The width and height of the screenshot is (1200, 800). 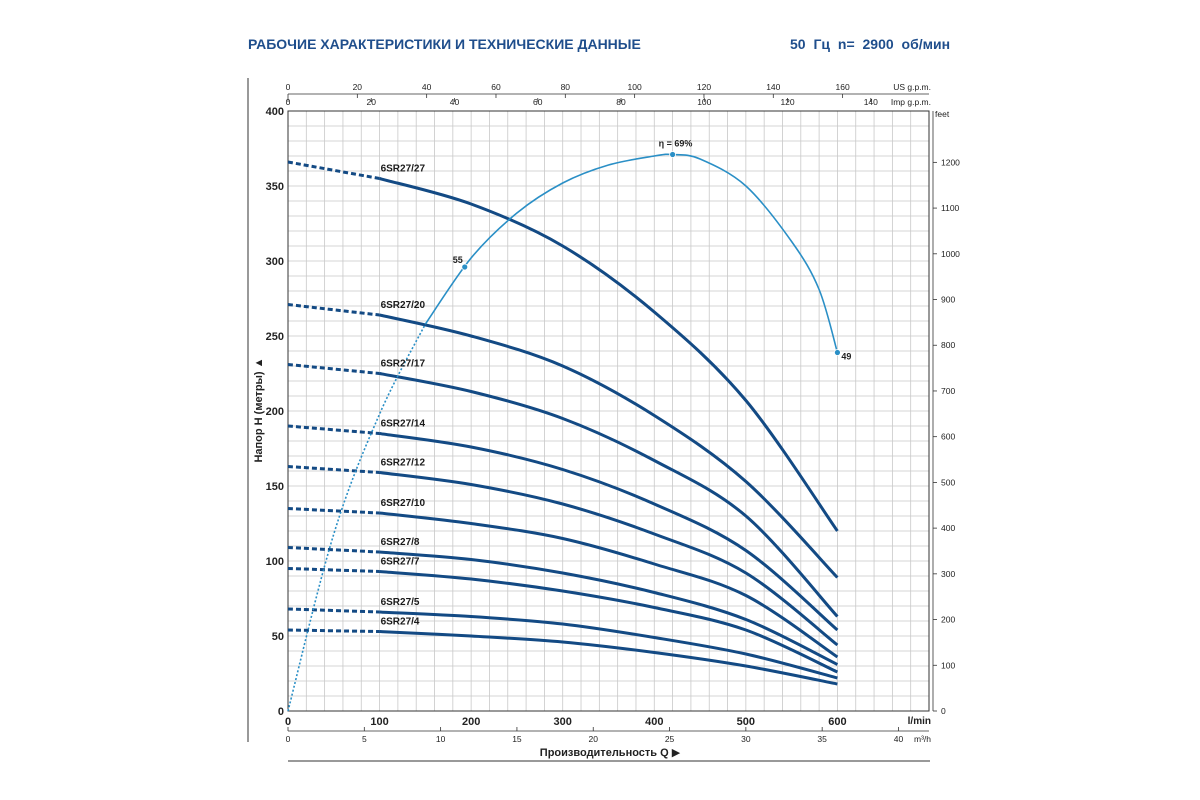 What do you see at coordinates (704, 87) in the screenshot?
I see `usgpm-tick-label: 120` at bounding box center [704, 87].